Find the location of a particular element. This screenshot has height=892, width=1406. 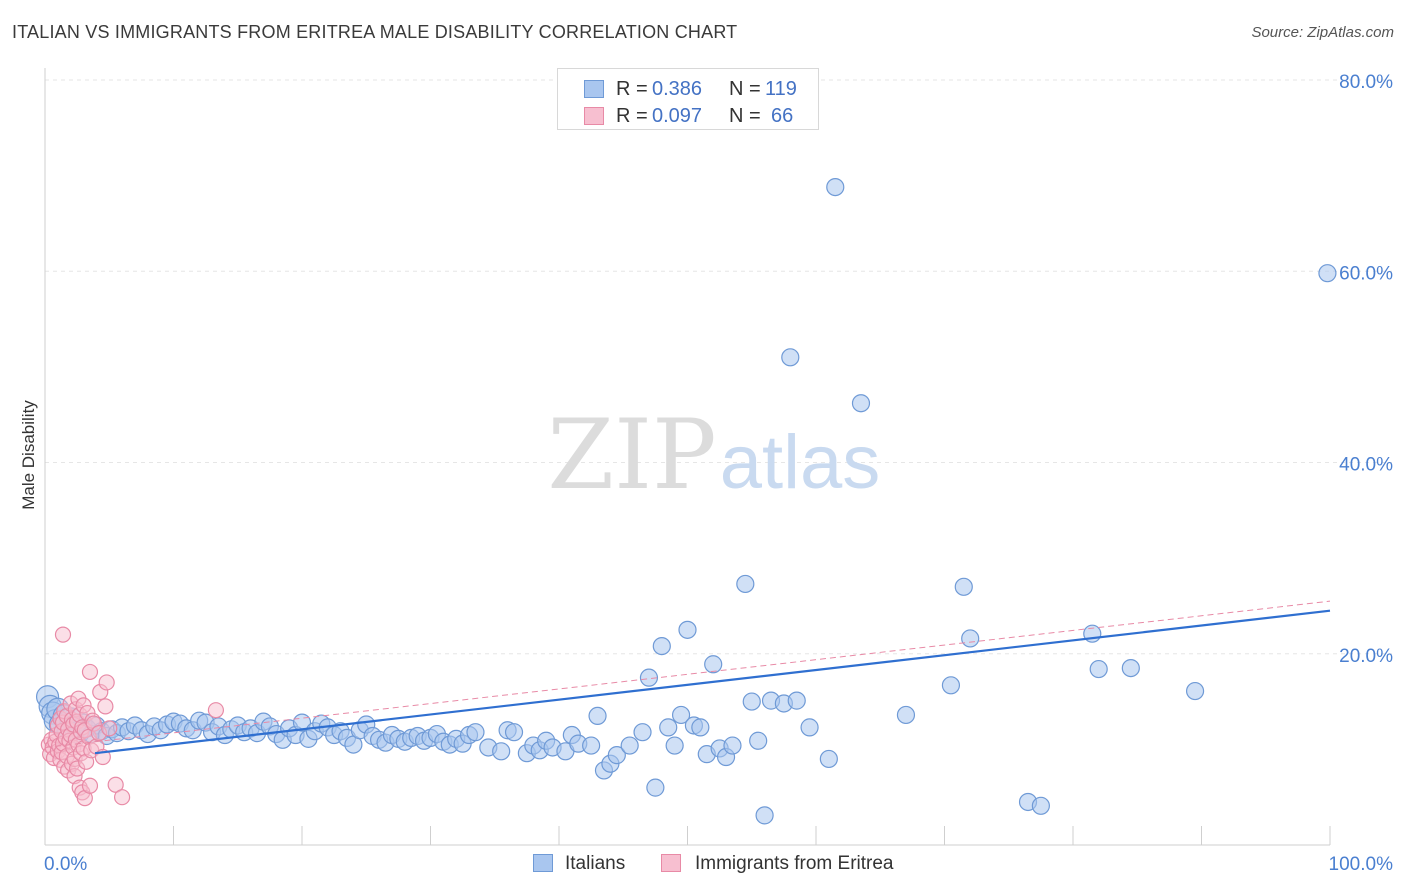

stats-row-italians: R = 0.386 N = 119 is located at coordinates (688, 88).